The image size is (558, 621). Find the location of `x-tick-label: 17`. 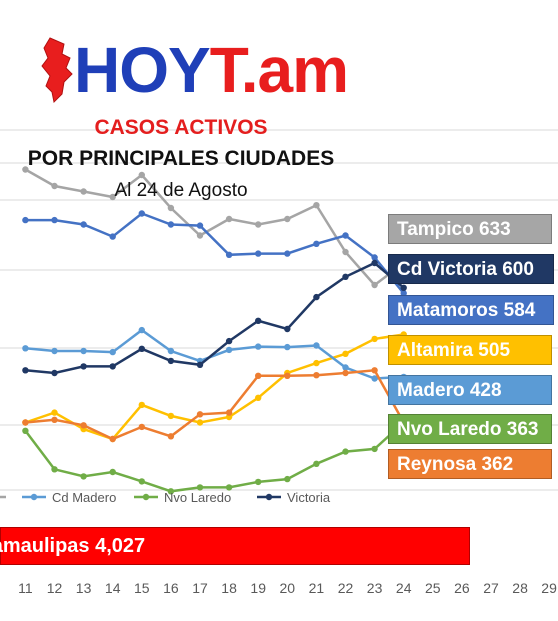

x-tick-label: 17 is located at coordinates (200, 588).